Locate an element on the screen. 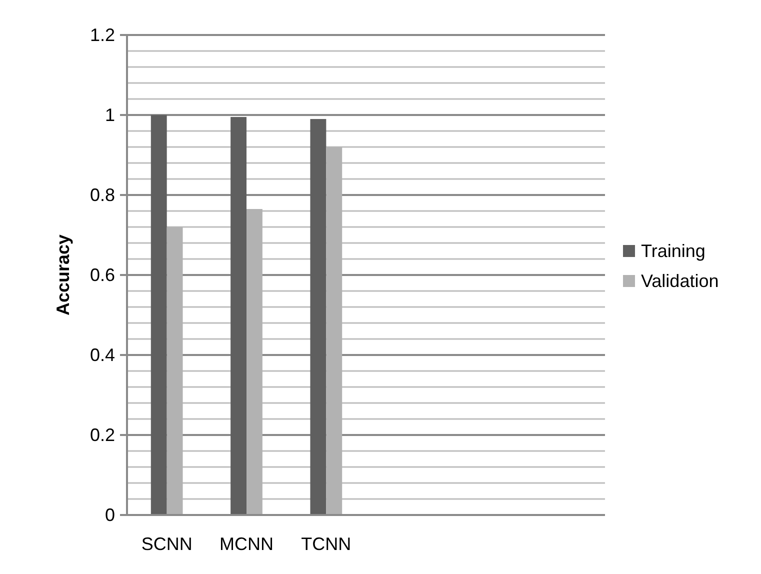 This screenshot has height=574, width=761. y-tick-label: 0.2 is located at coordinates (102, 435).